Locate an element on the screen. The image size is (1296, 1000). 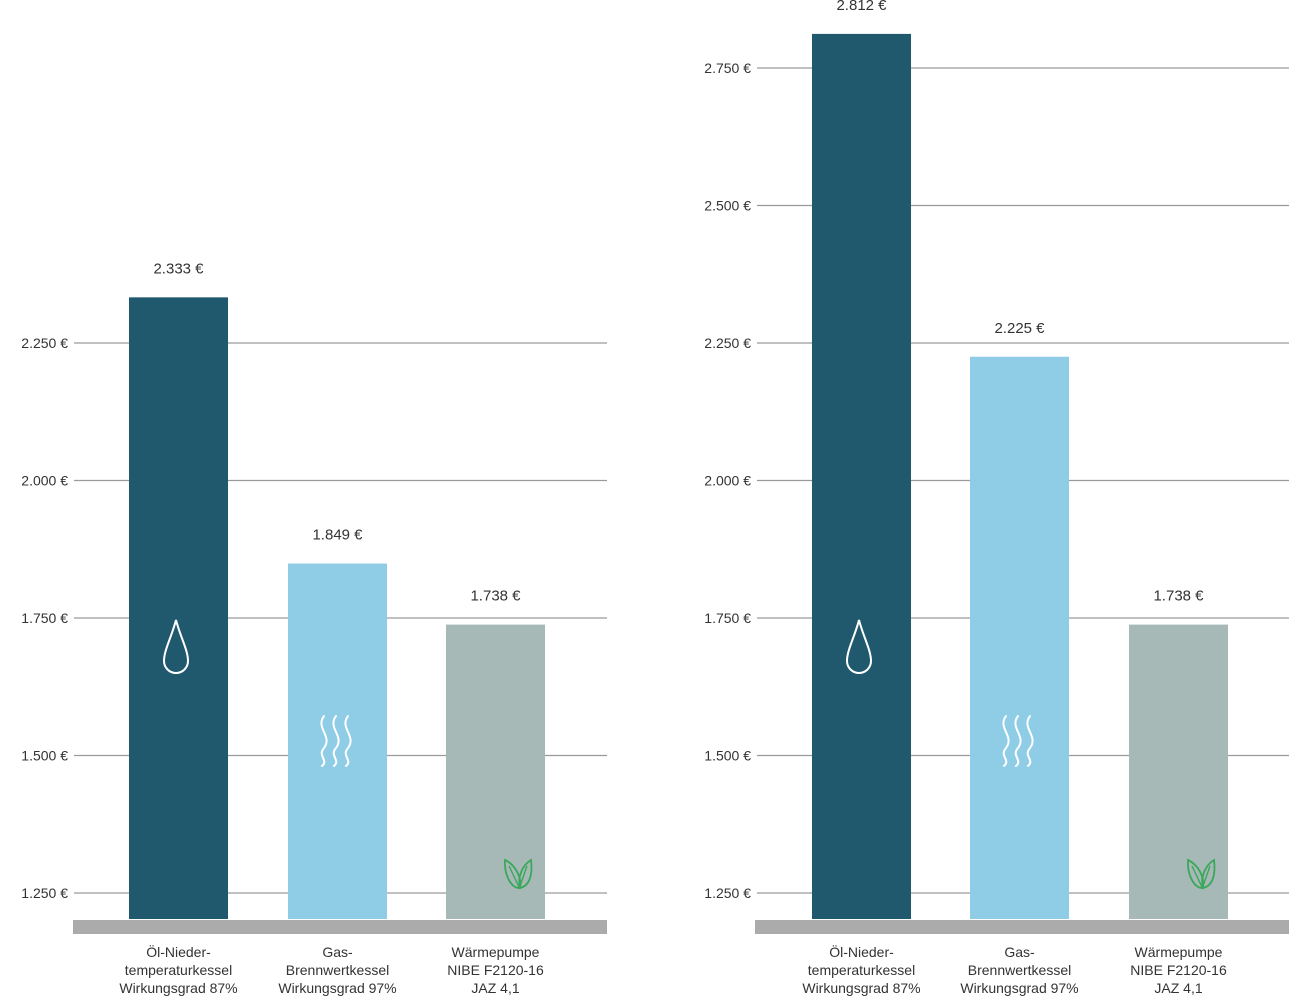
y-tick-label: 2.500 € is located at coordinates (727, 206).